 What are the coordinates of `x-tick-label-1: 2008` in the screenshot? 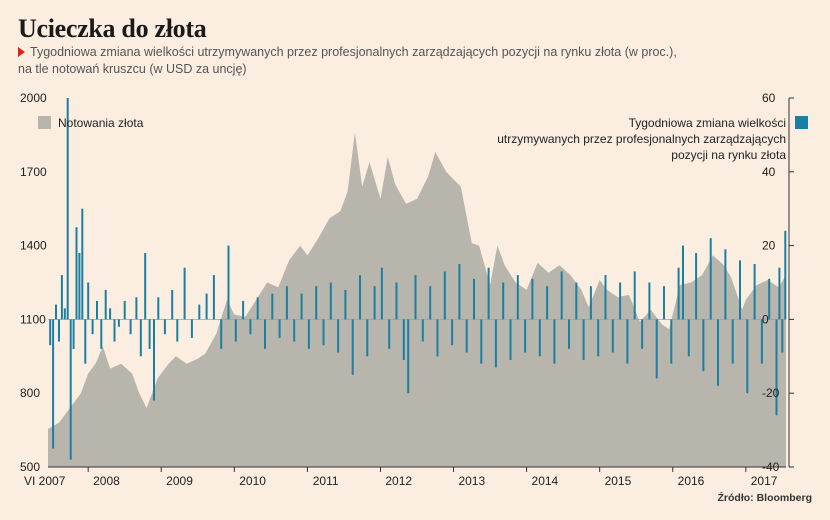 It's located at (106, 481).